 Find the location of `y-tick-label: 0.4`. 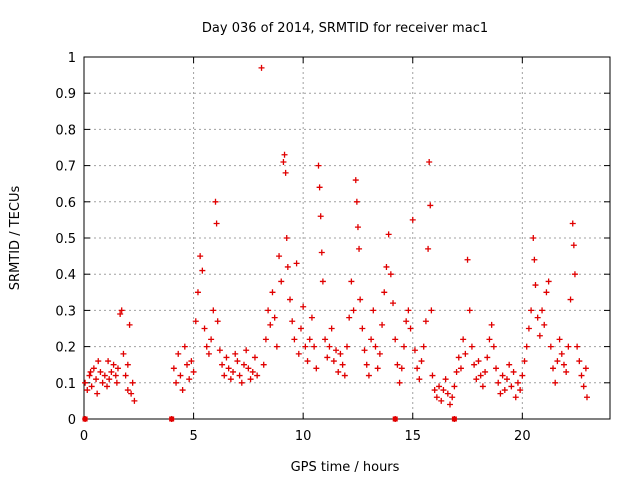

y-tick-label: 0.4 is located at coordinates (65, 275).